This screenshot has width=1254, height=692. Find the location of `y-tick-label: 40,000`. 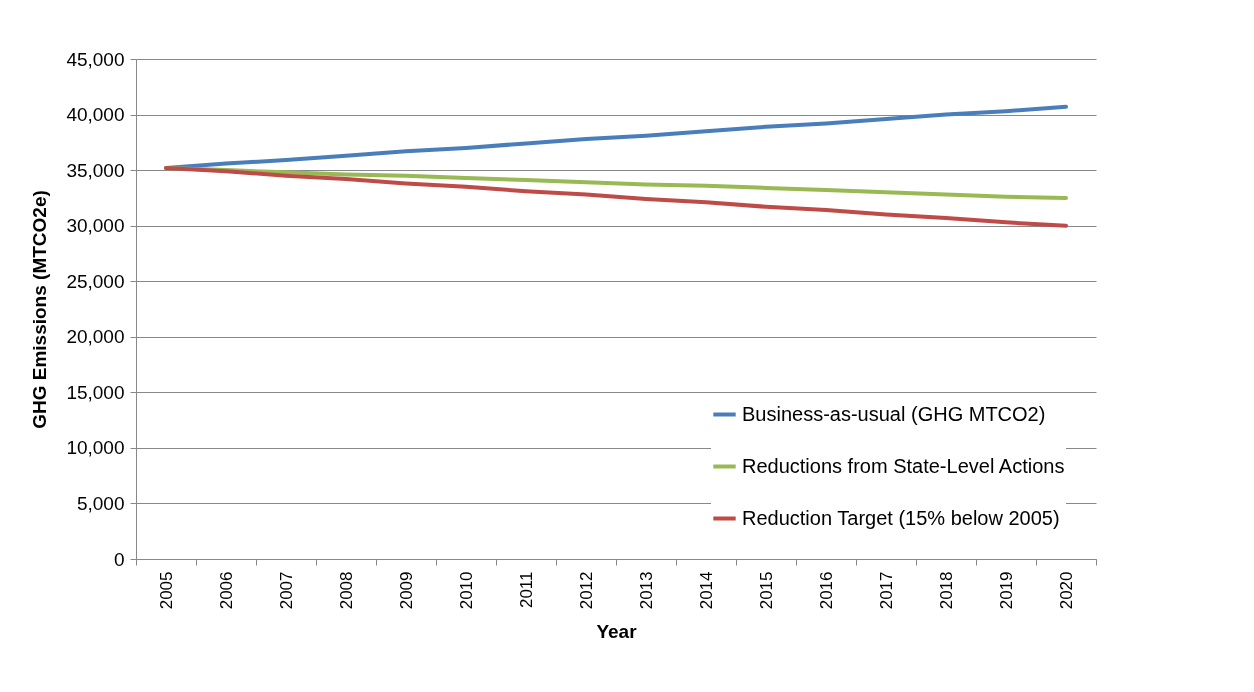

y-tick-label: 40,000 is located at coordinates (95, 115).